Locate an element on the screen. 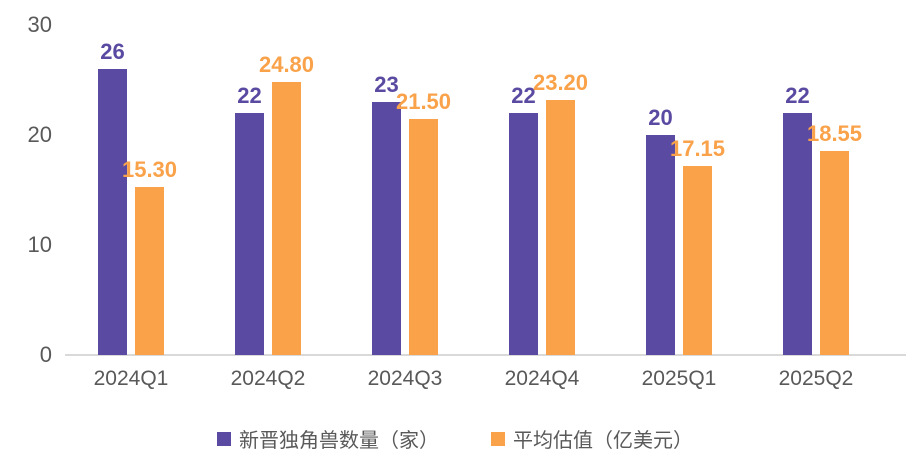 The width and height of the screenshot is (910, 467). legend-swatch-purple is located at coordinates (224, 438).